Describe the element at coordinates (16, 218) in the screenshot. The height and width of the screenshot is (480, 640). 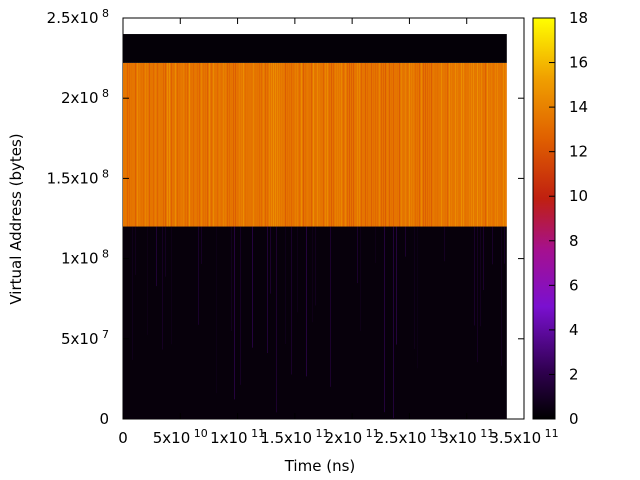
I see `y-axis-title: Virtual Address (bytes)` at that location.